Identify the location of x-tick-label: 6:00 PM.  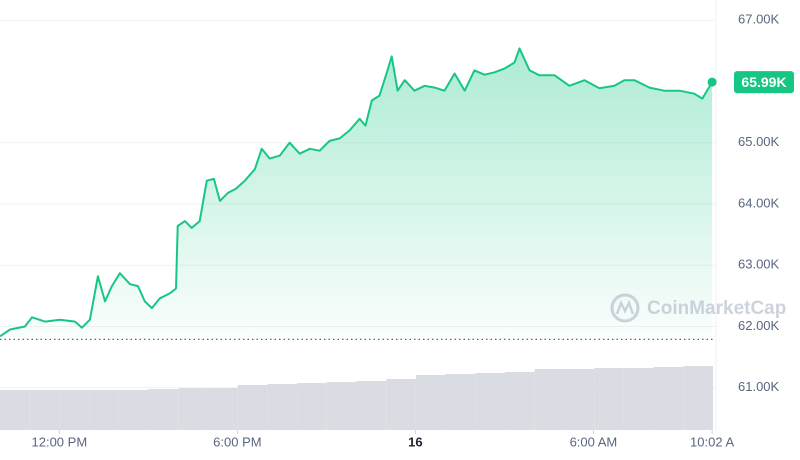
(237, 441).